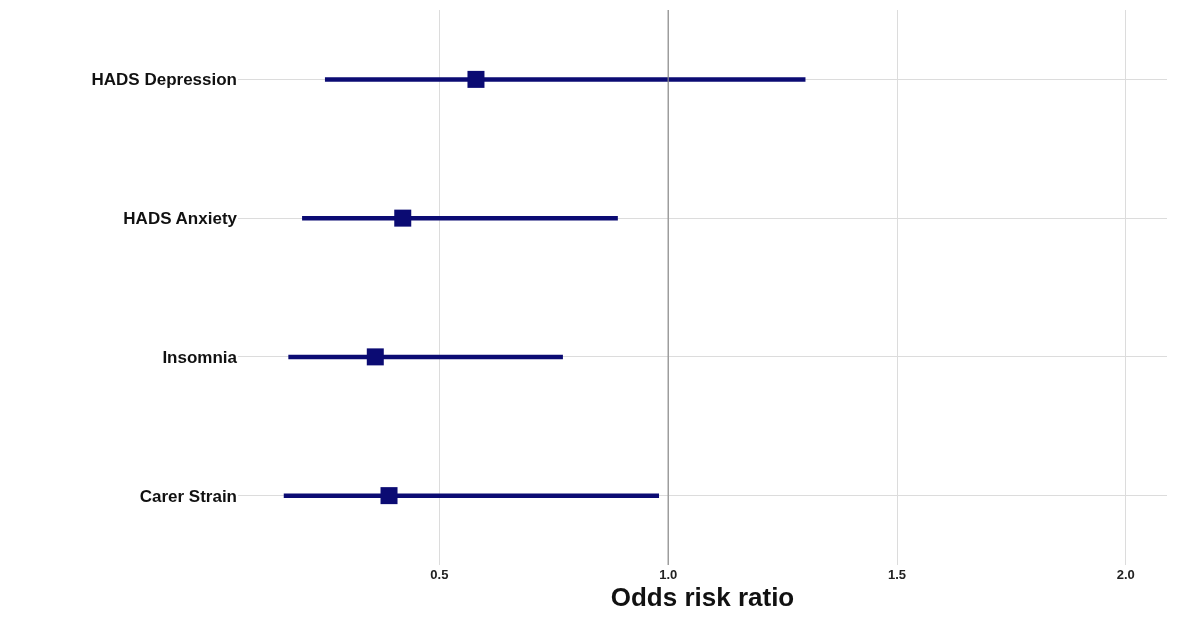  What do you see at coordinates (200, 357) in the screenshot?
I see `y-tick-label: Insomnia` at bounding box center [200, 357].